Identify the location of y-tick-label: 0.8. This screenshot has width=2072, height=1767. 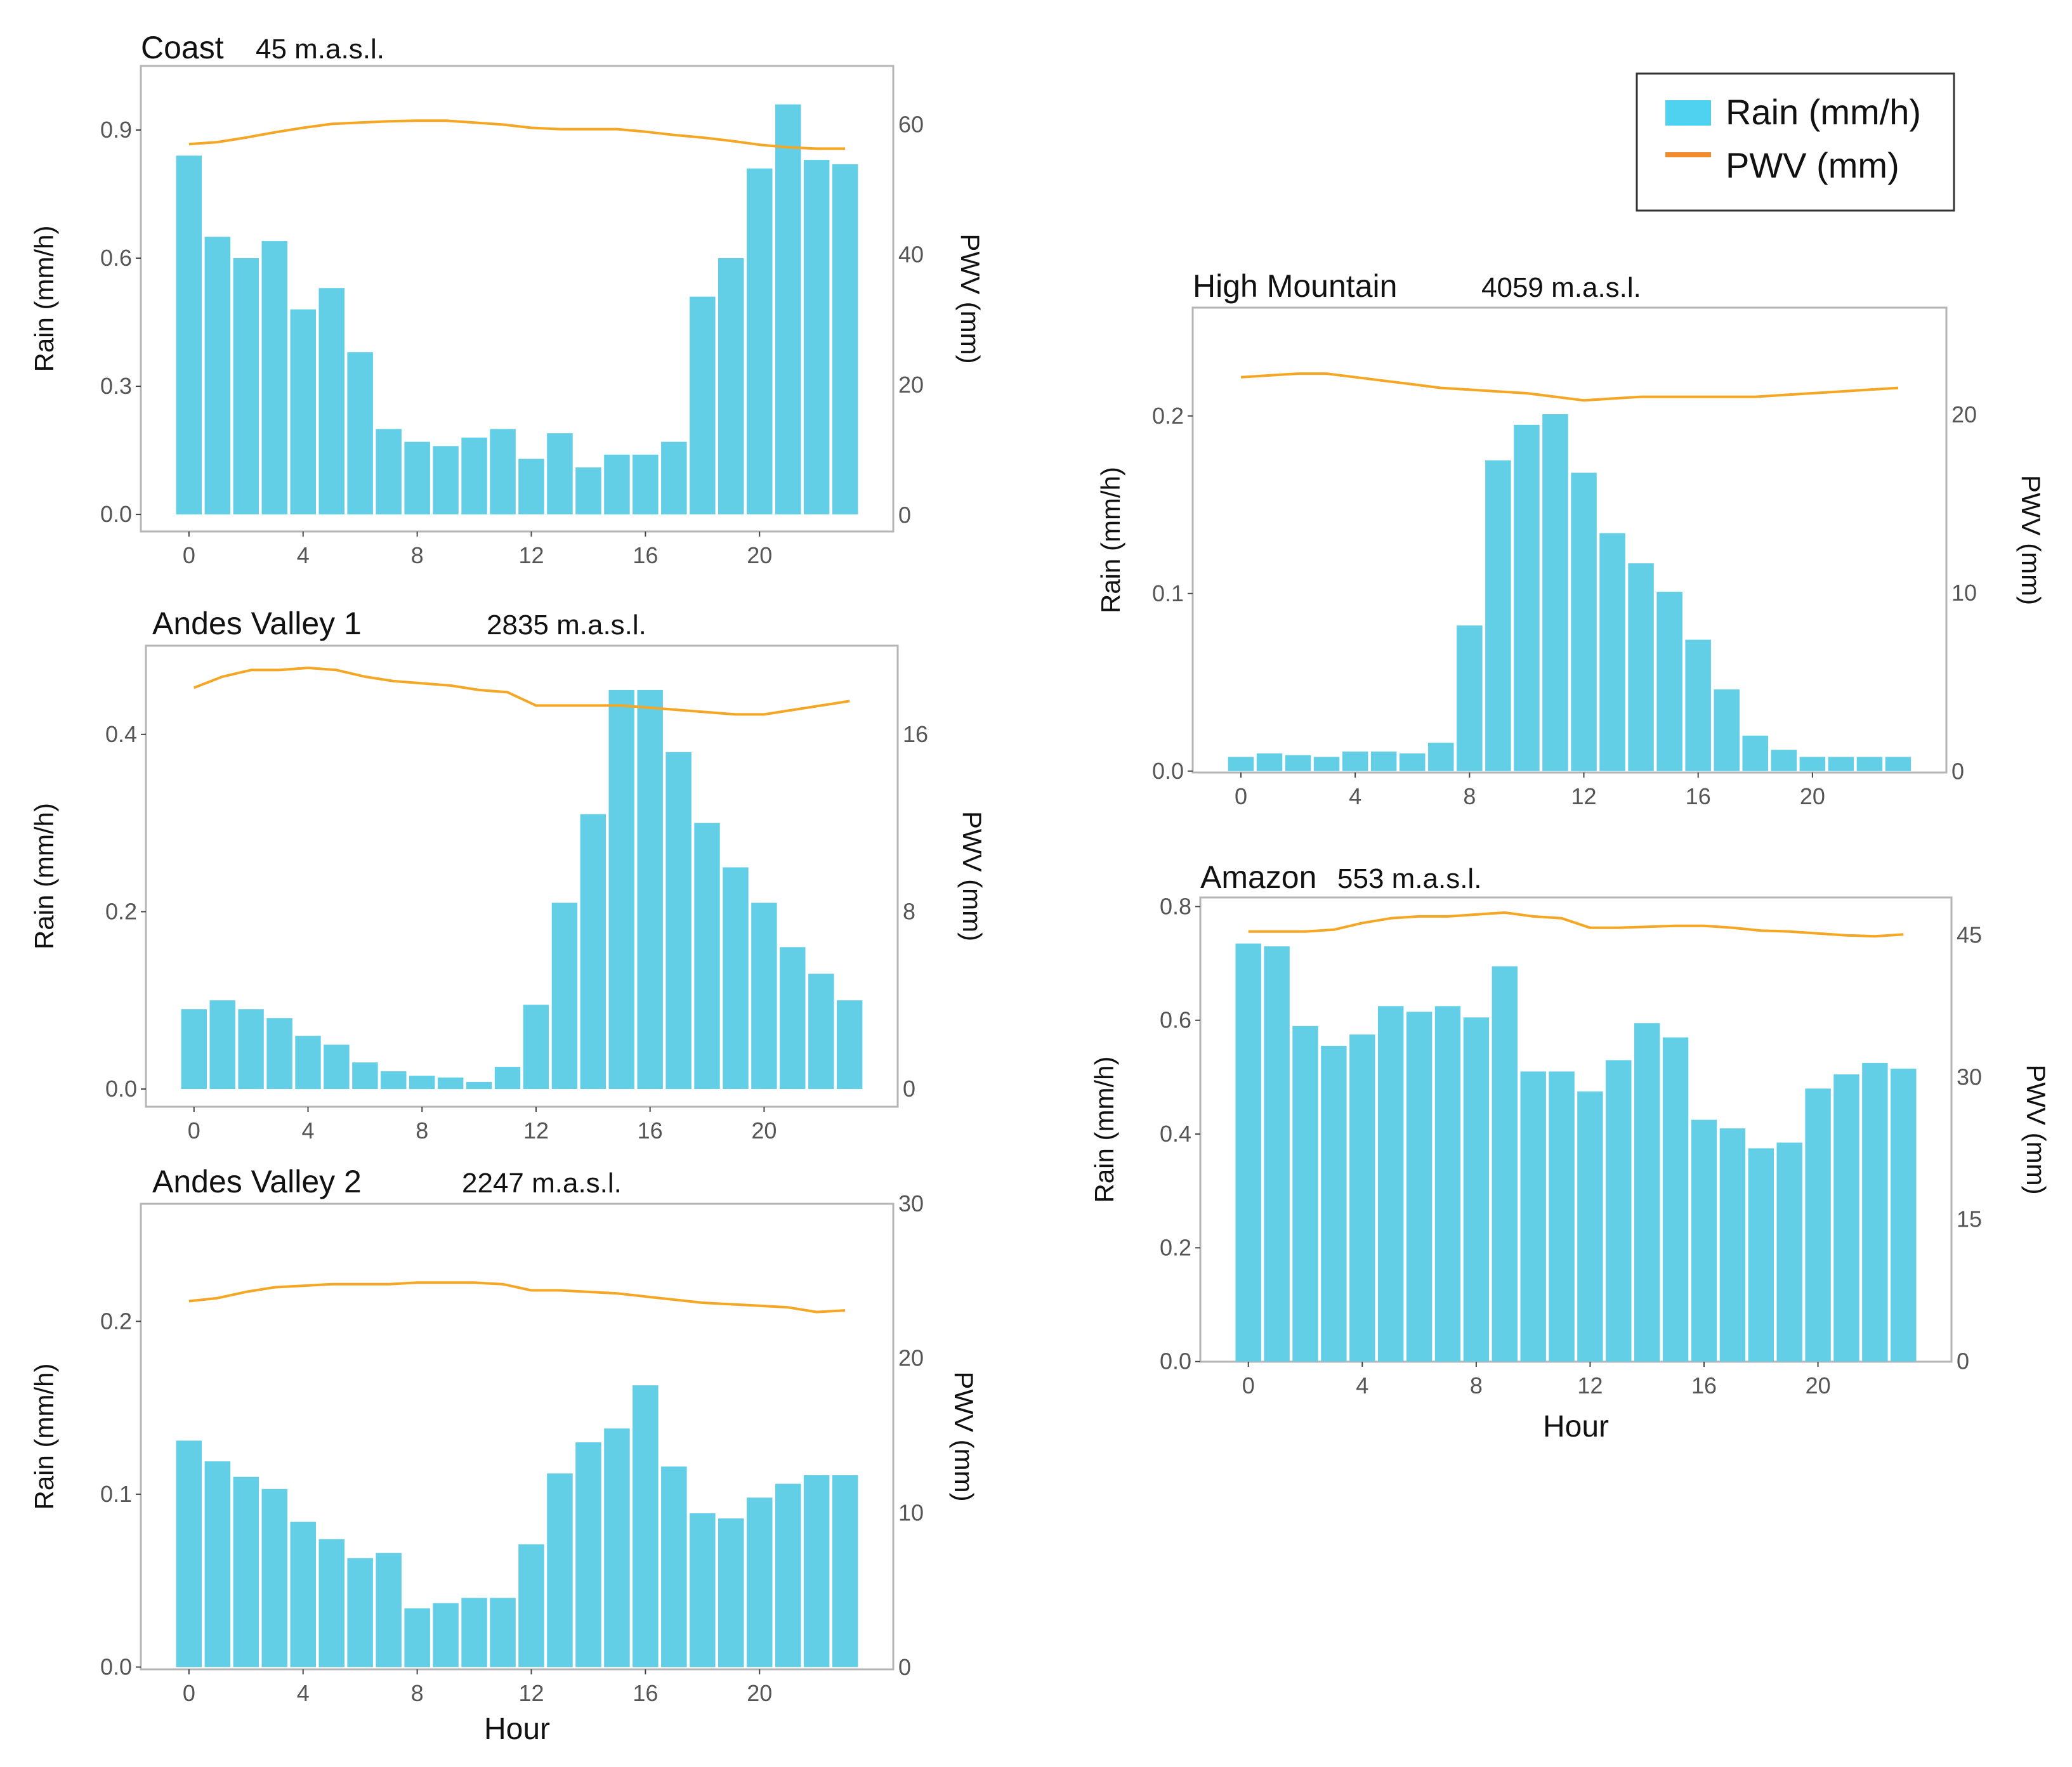
(1175, 906).